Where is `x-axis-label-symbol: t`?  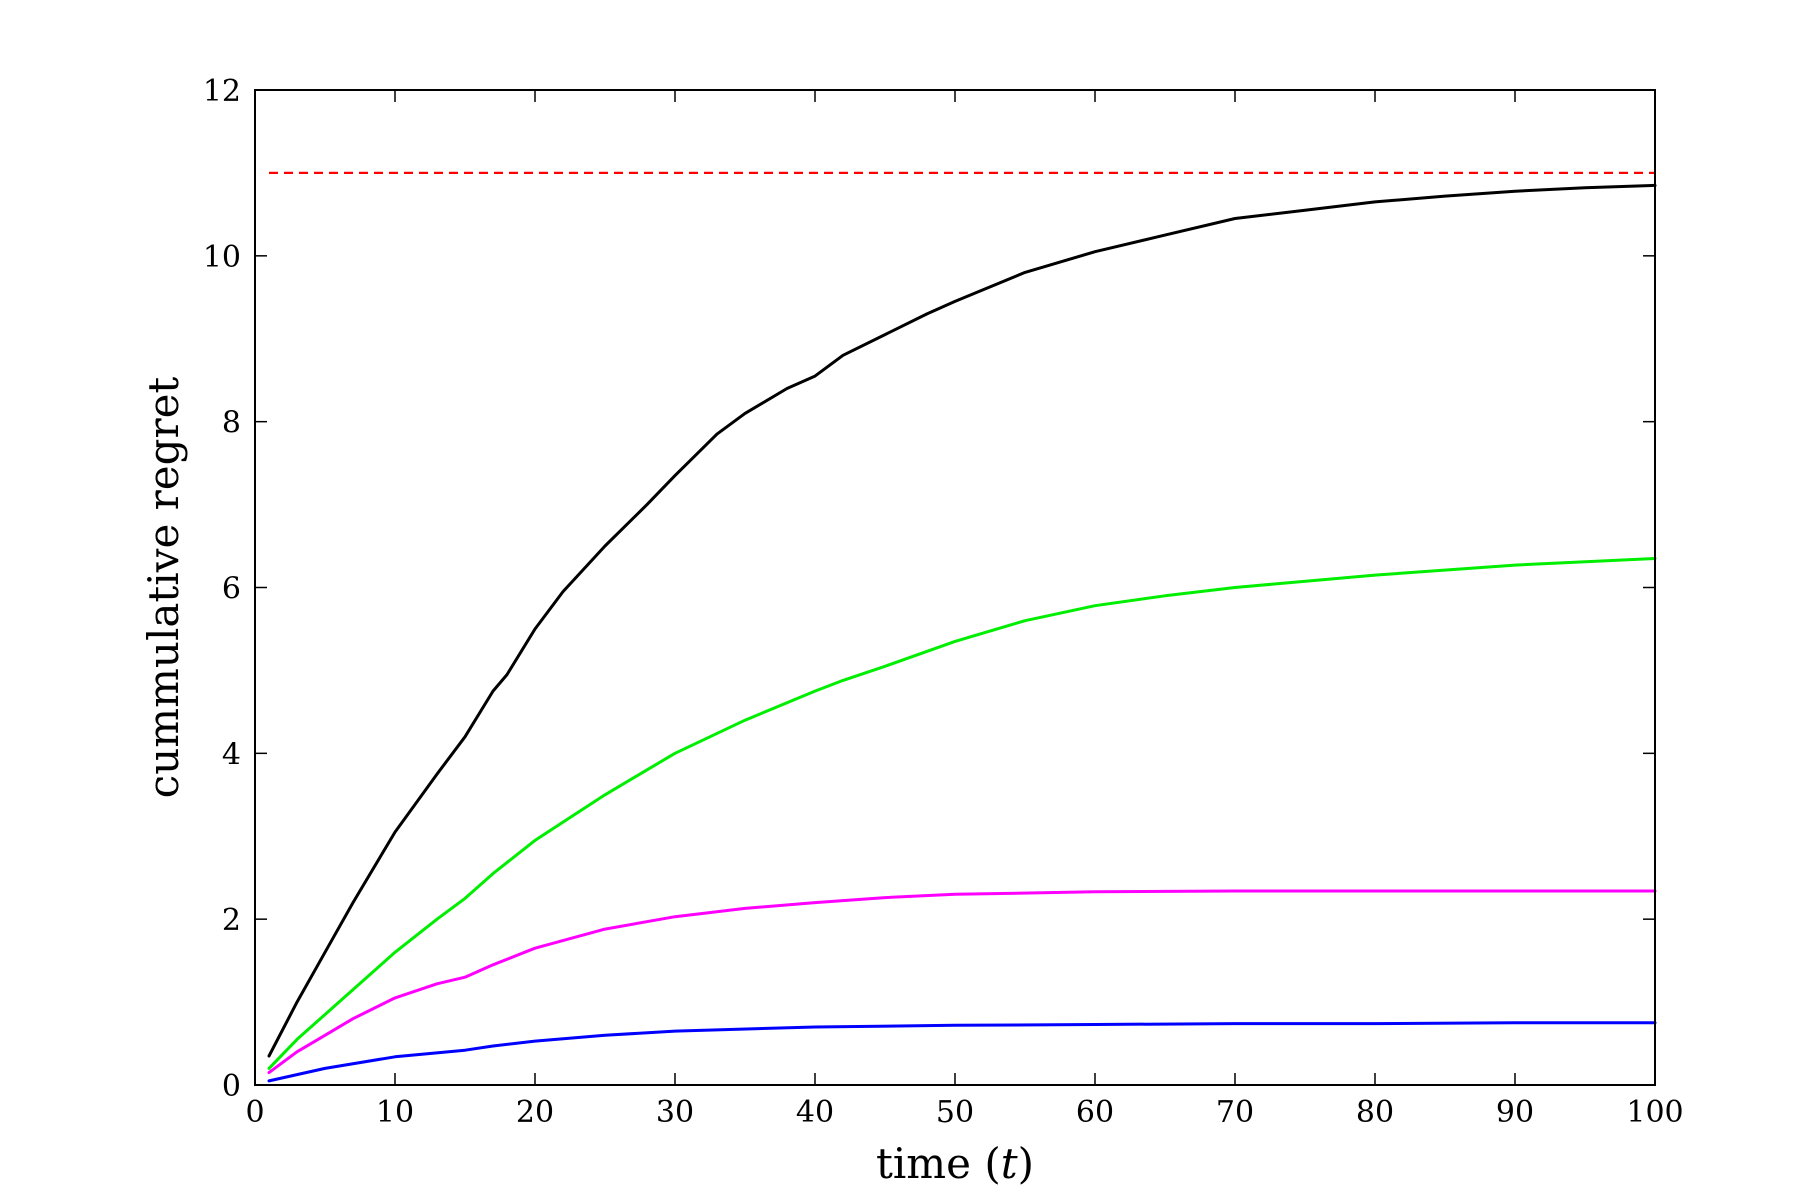
x-axis-label-symbol: t is located at coordinates (1009, 1163).